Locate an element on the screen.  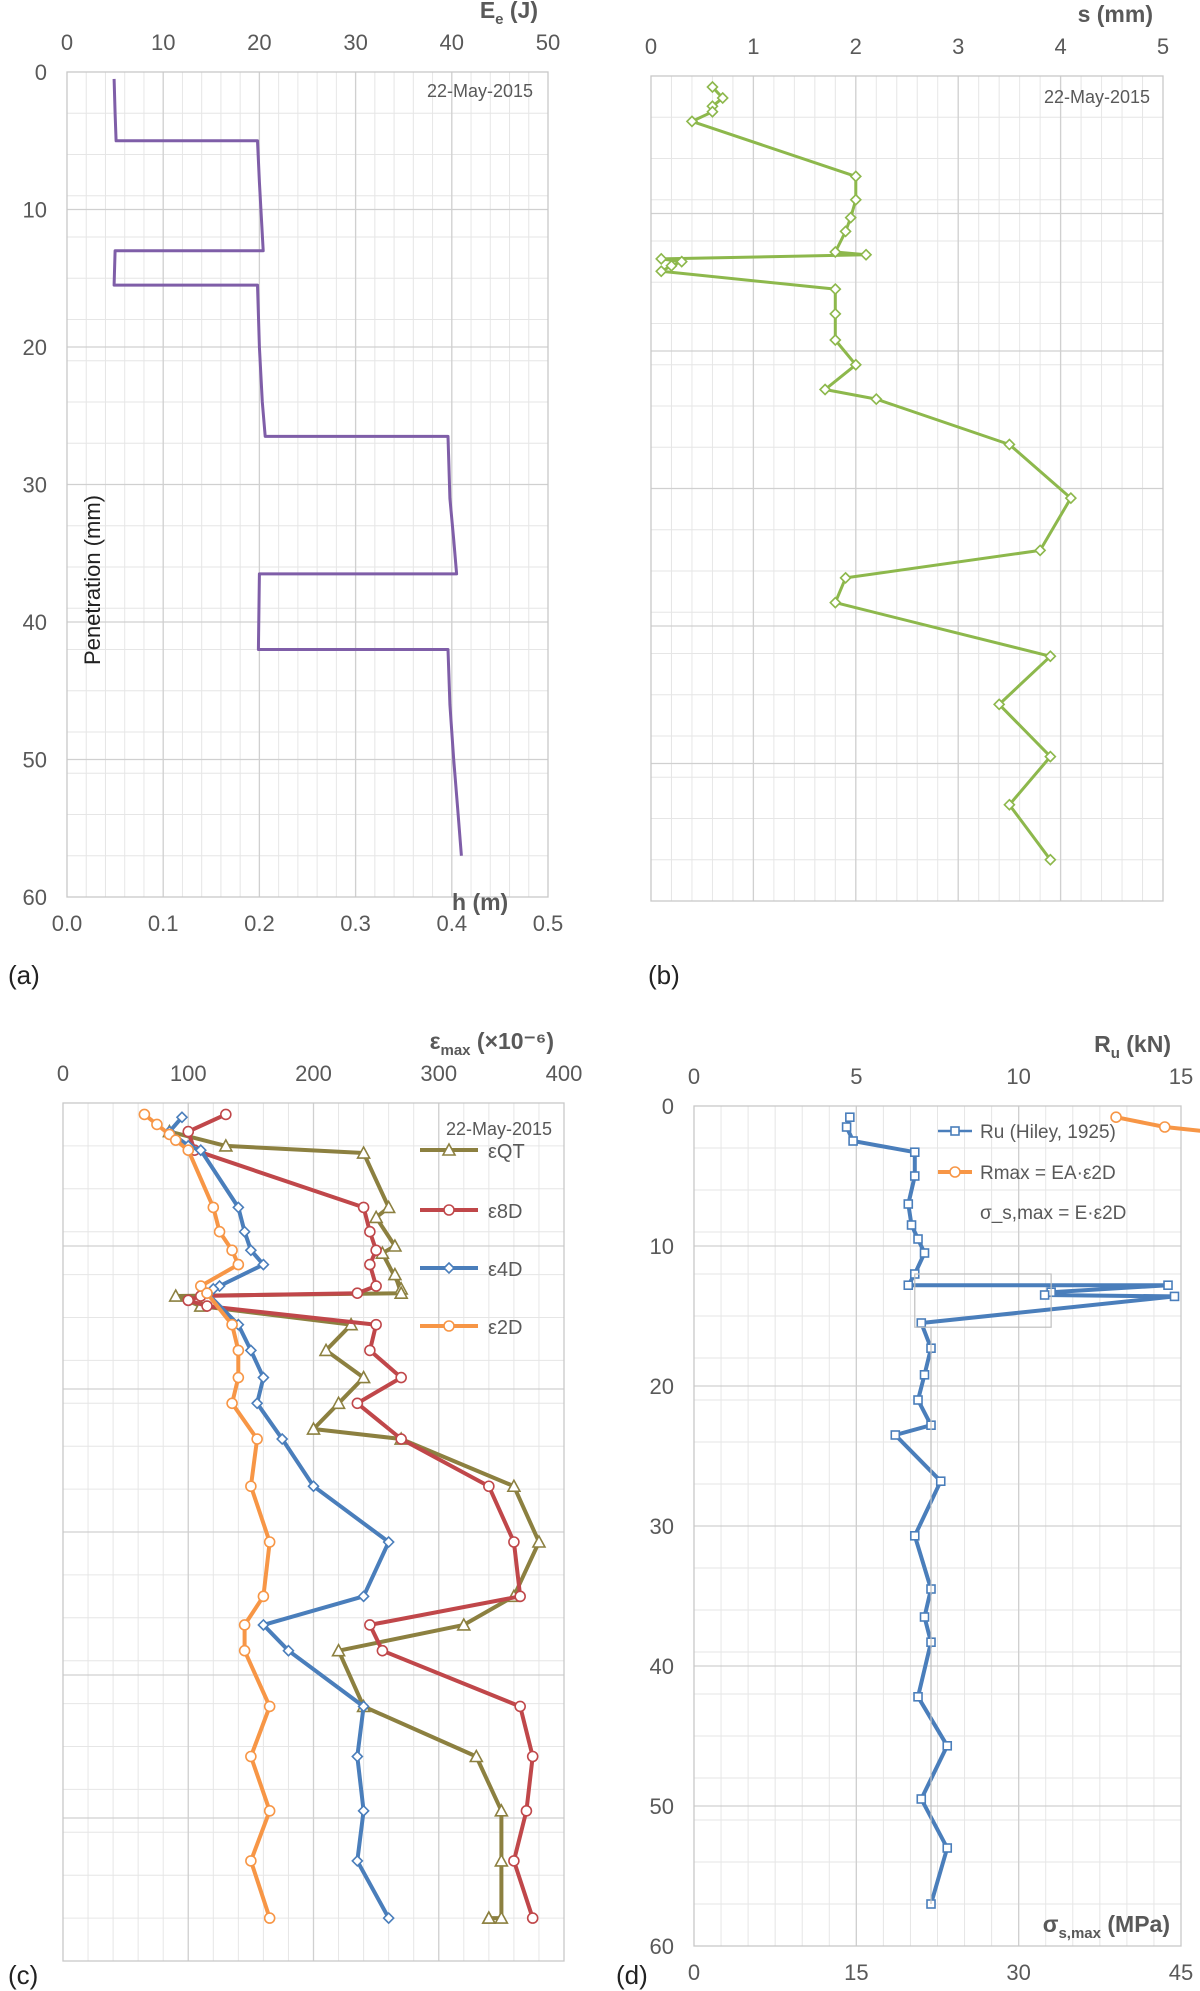
x-tick-top: 2 is located at coordinates (856, 46).